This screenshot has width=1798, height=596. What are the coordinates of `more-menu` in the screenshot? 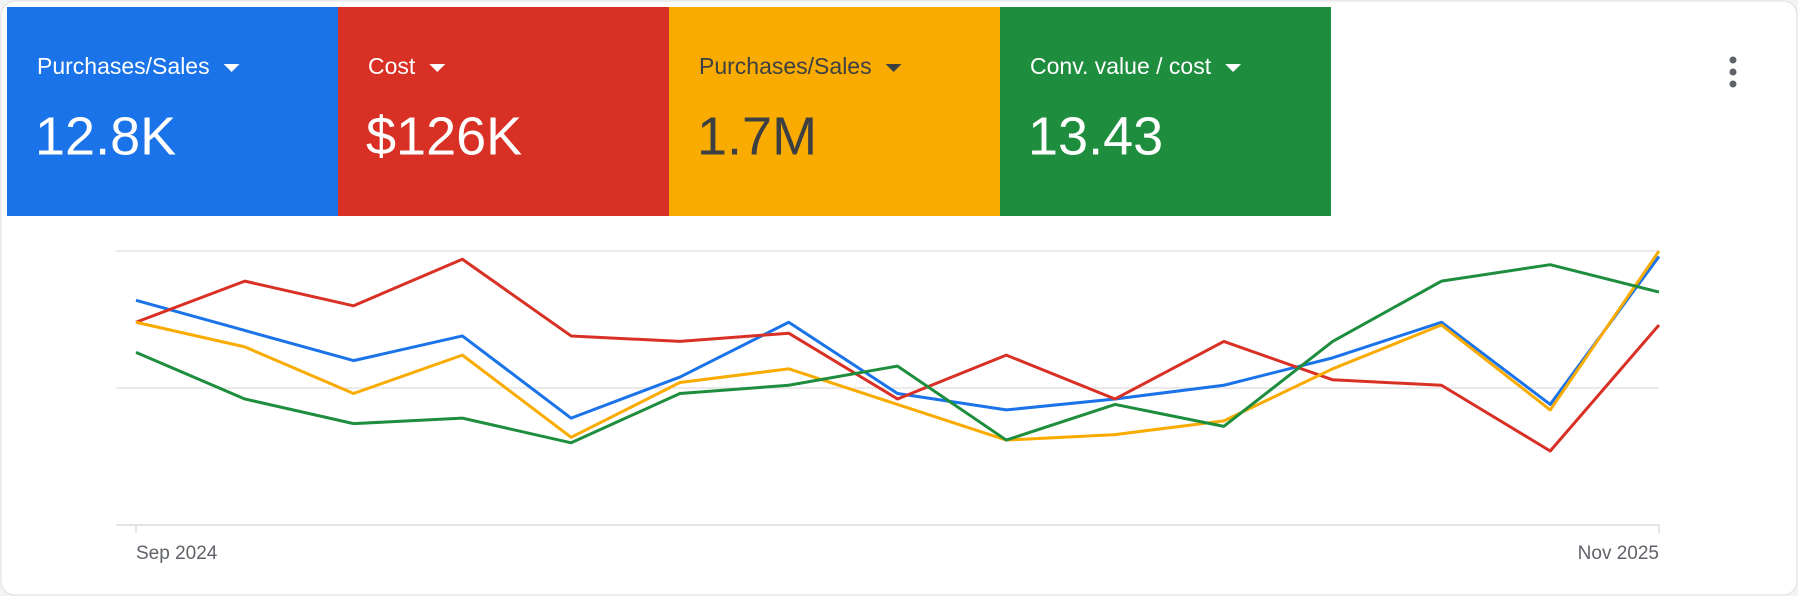 It's located at (1733, 72).